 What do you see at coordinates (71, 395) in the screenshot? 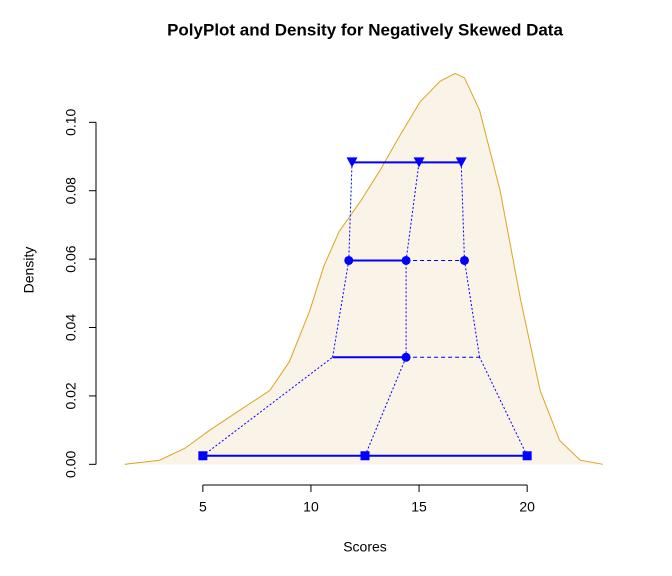
I see `y-tick-label: 0.02` at bounding box center [71, 395].